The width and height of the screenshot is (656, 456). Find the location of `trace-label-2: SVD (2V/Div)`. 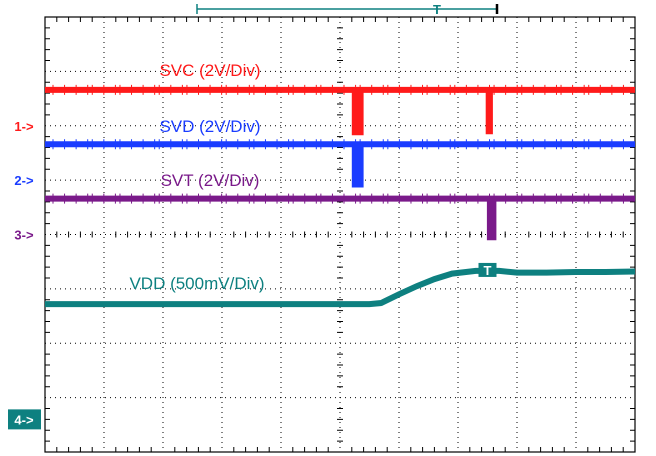

trace-label-2: SVD (2V/Div) is located at coordinates (209, 126).